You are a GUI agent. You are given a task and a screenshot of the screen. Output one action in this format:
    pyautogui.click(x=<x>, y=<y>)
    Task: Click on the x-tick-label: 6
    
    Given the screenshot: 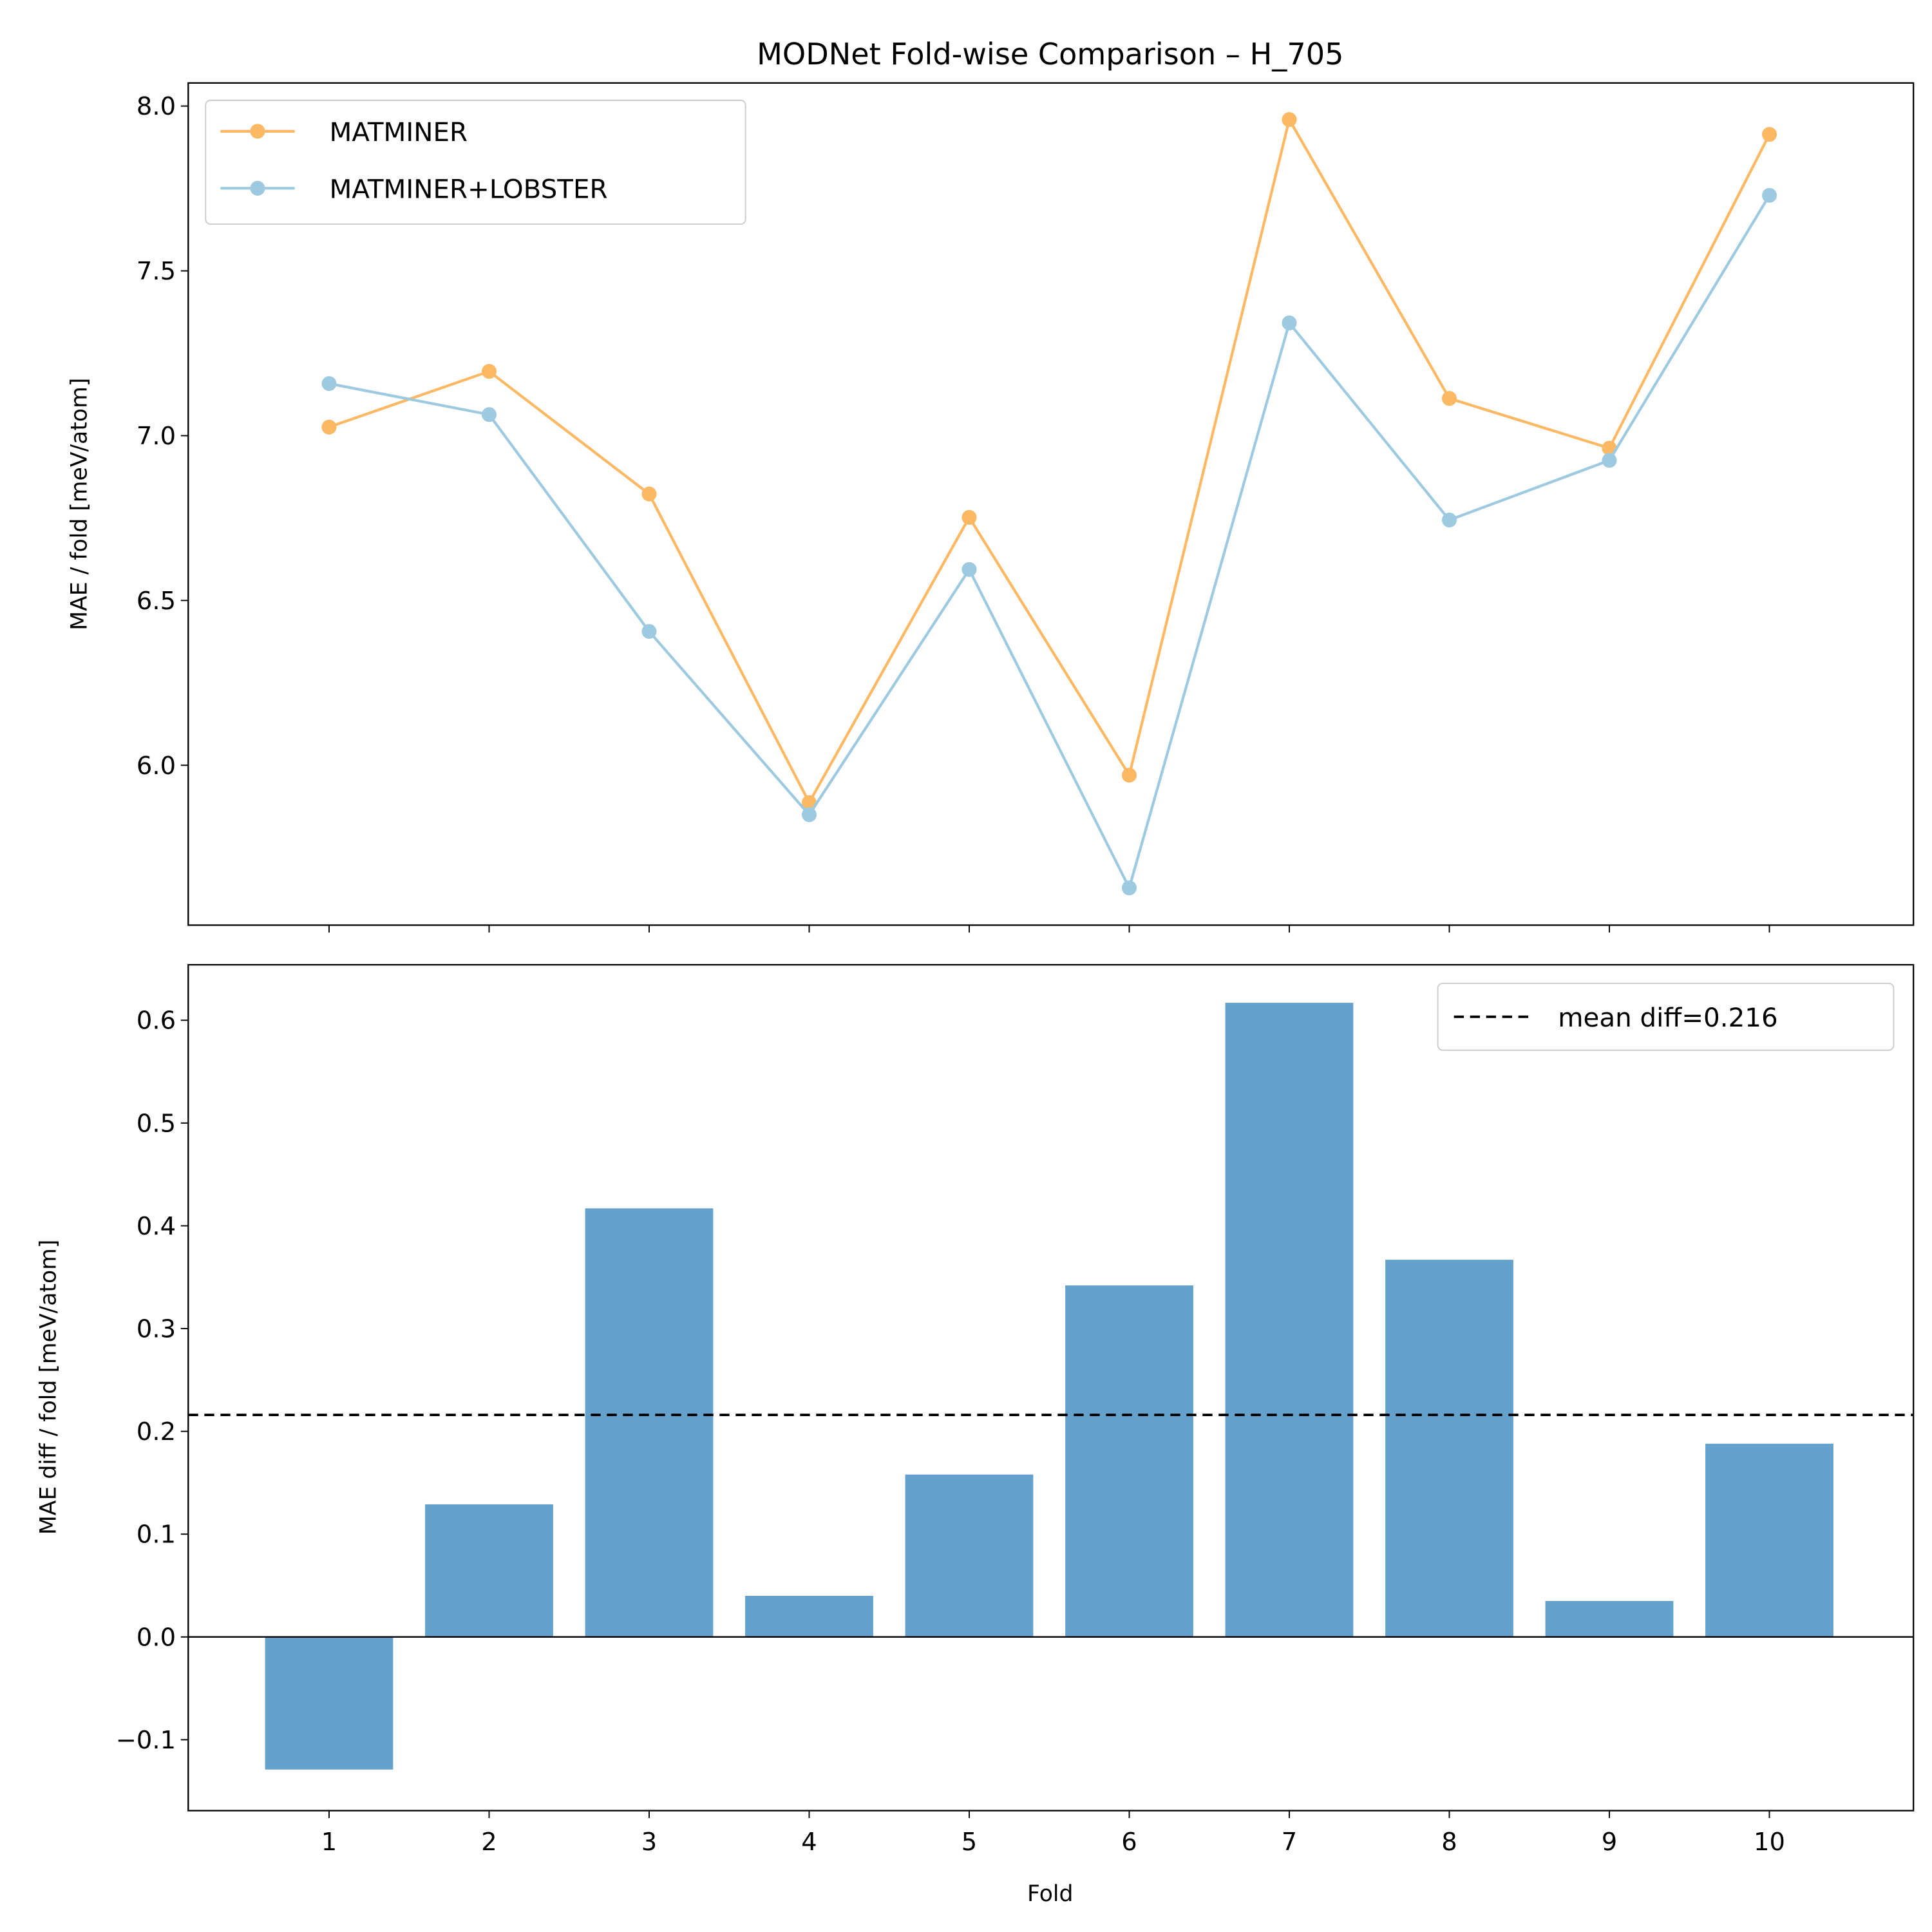 What is the action you would take?
    pyautogui.click(x=1129, y=1843)
    